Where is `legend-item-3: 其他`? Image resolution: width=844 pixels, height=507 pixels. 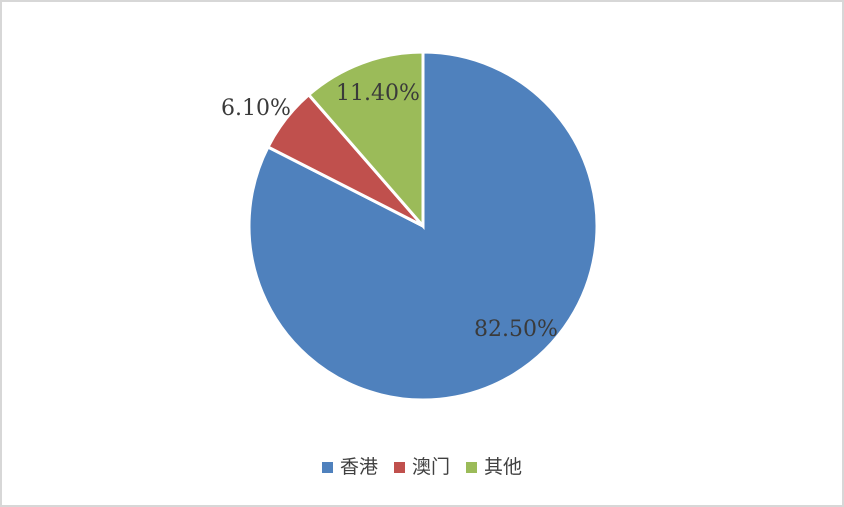 legend-item-3: 其他 is located at coordinates (494, 466).